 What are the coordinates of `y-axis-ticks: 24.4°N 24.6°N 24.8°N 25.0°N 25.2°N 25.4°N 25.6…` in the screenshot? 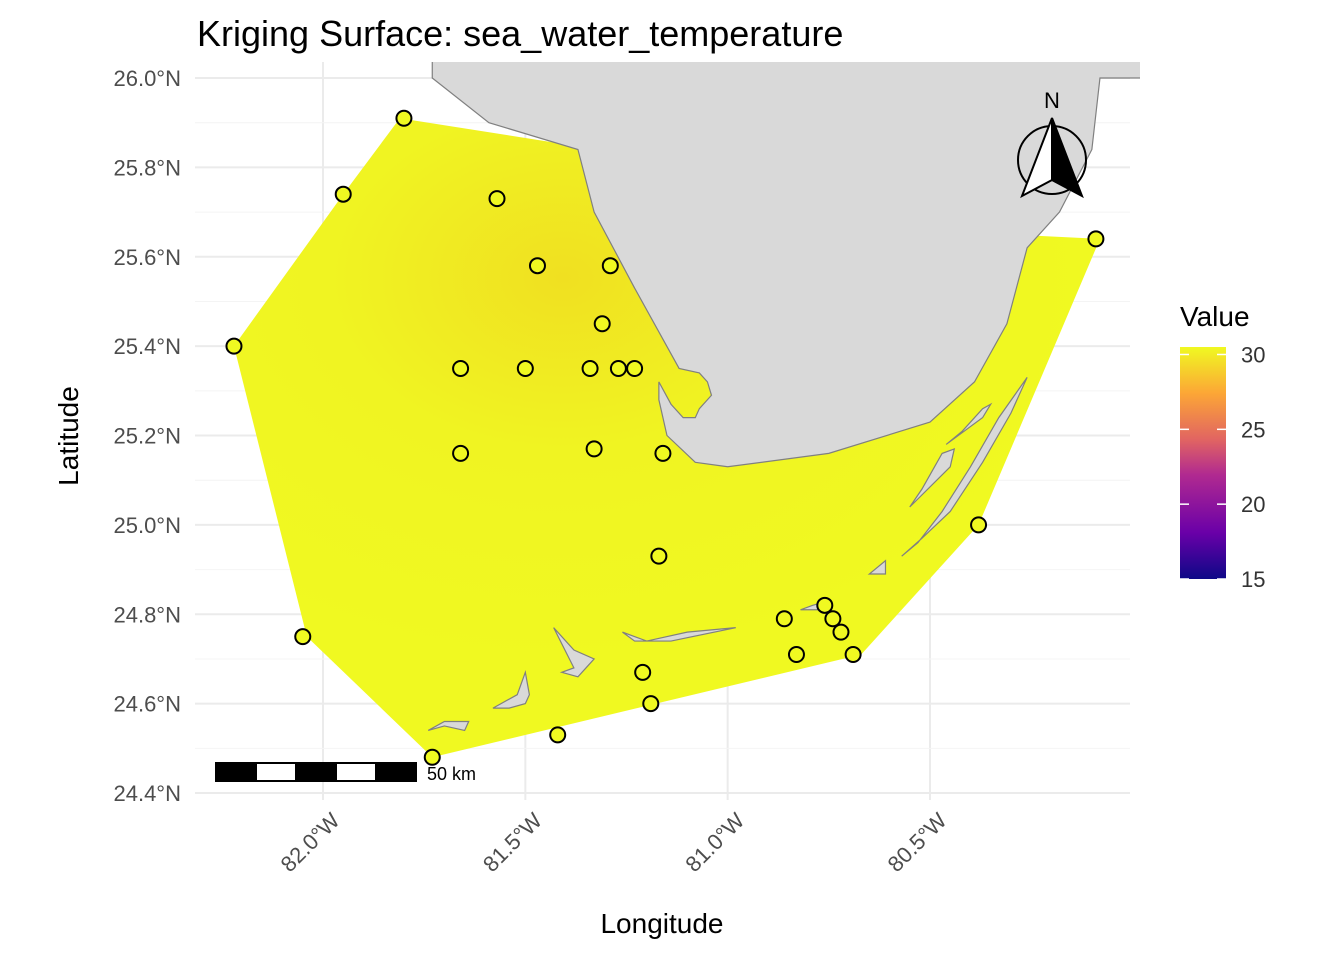 It's located at (147, 436).